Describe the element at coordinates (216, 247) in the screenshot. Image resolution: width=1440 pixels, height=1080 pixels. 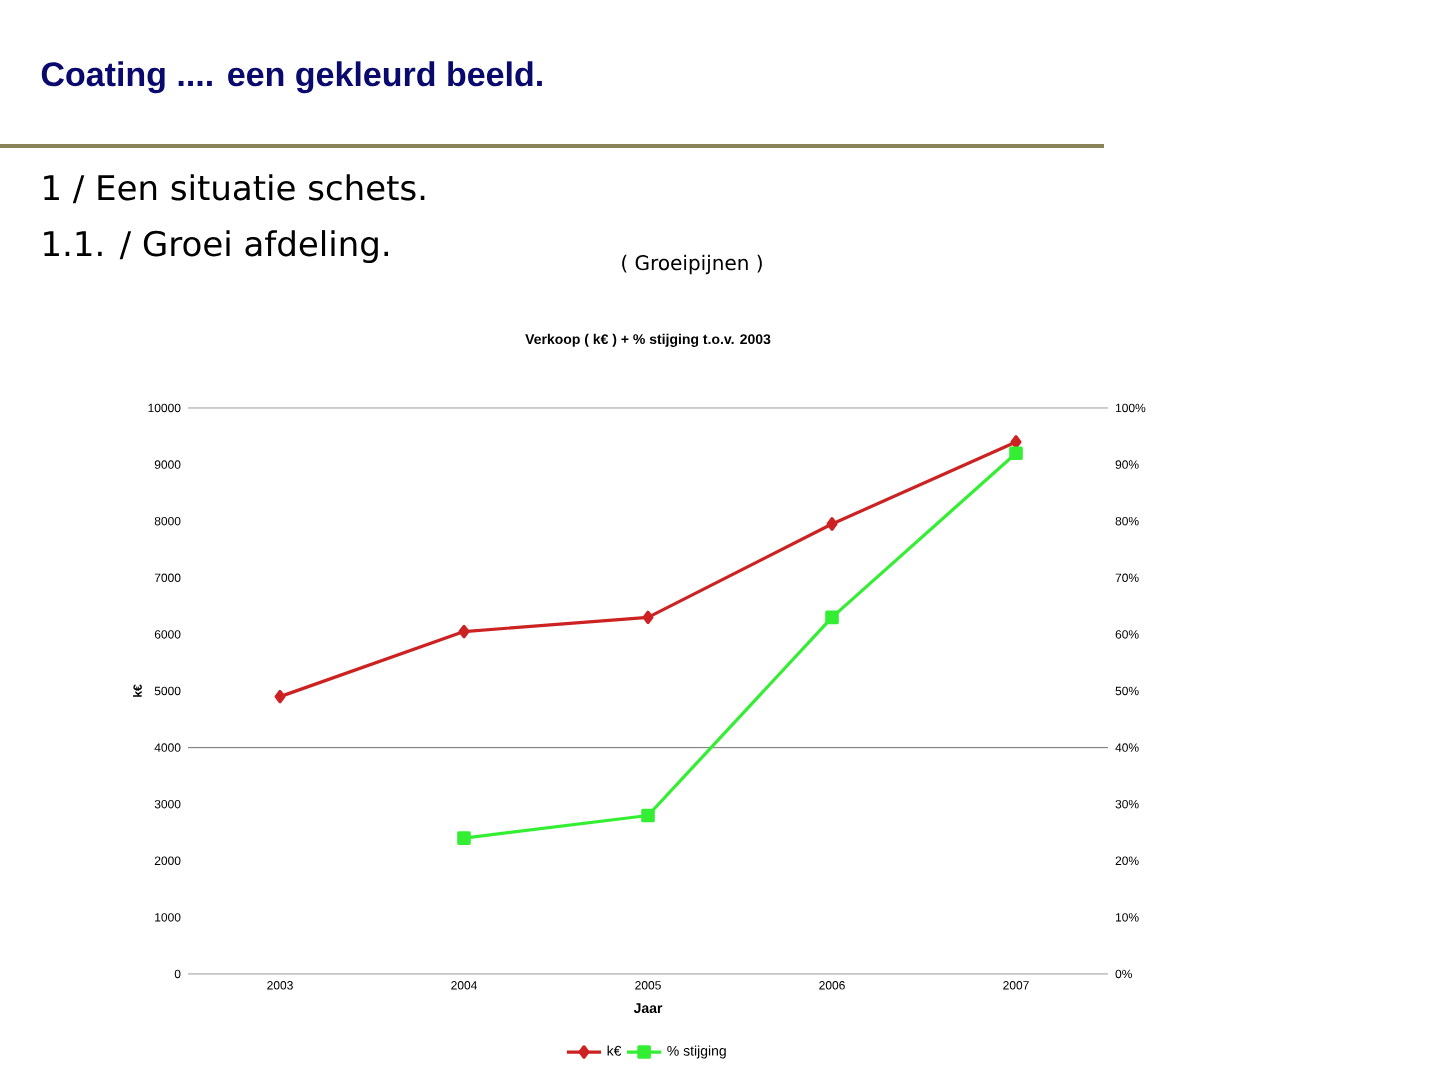
I see `text: 1.1. / Groei afdeling.` at that location.